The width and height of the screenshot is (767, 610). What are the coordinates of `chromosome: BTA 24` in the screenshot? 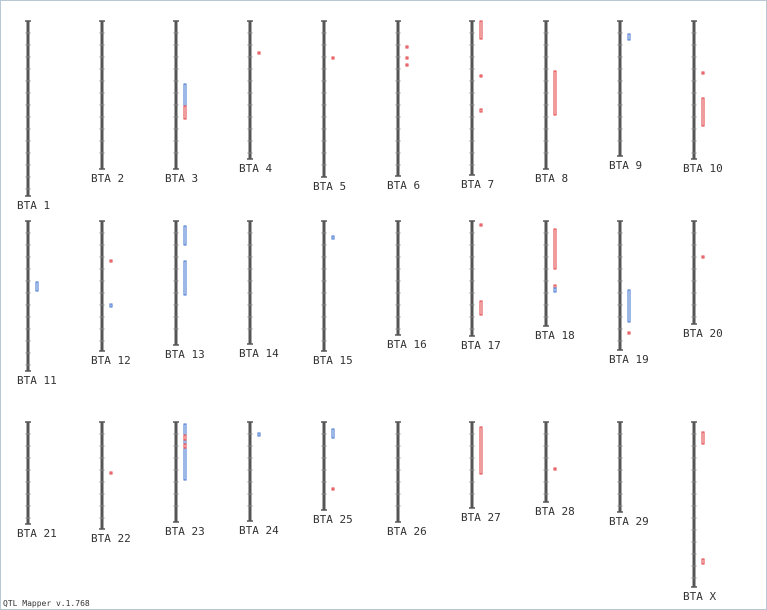 It's located at (259, 479).